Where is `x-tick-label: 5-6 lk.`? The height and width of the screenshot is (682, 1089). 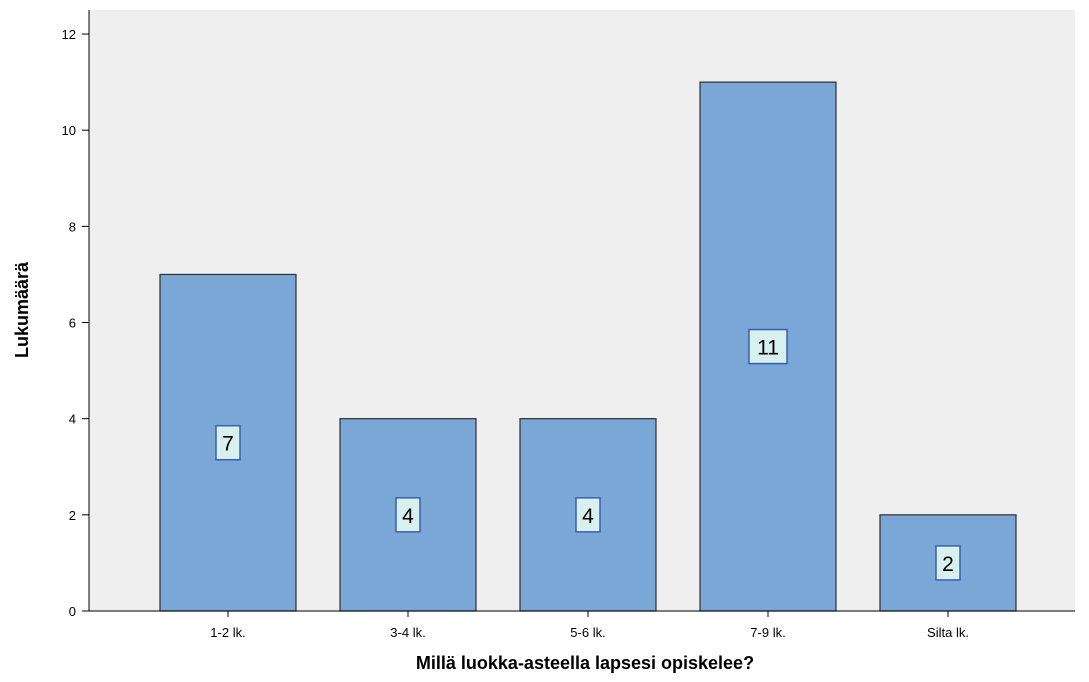
x-tick-label: 5-6 lk. is located at coordinates (587, 632).